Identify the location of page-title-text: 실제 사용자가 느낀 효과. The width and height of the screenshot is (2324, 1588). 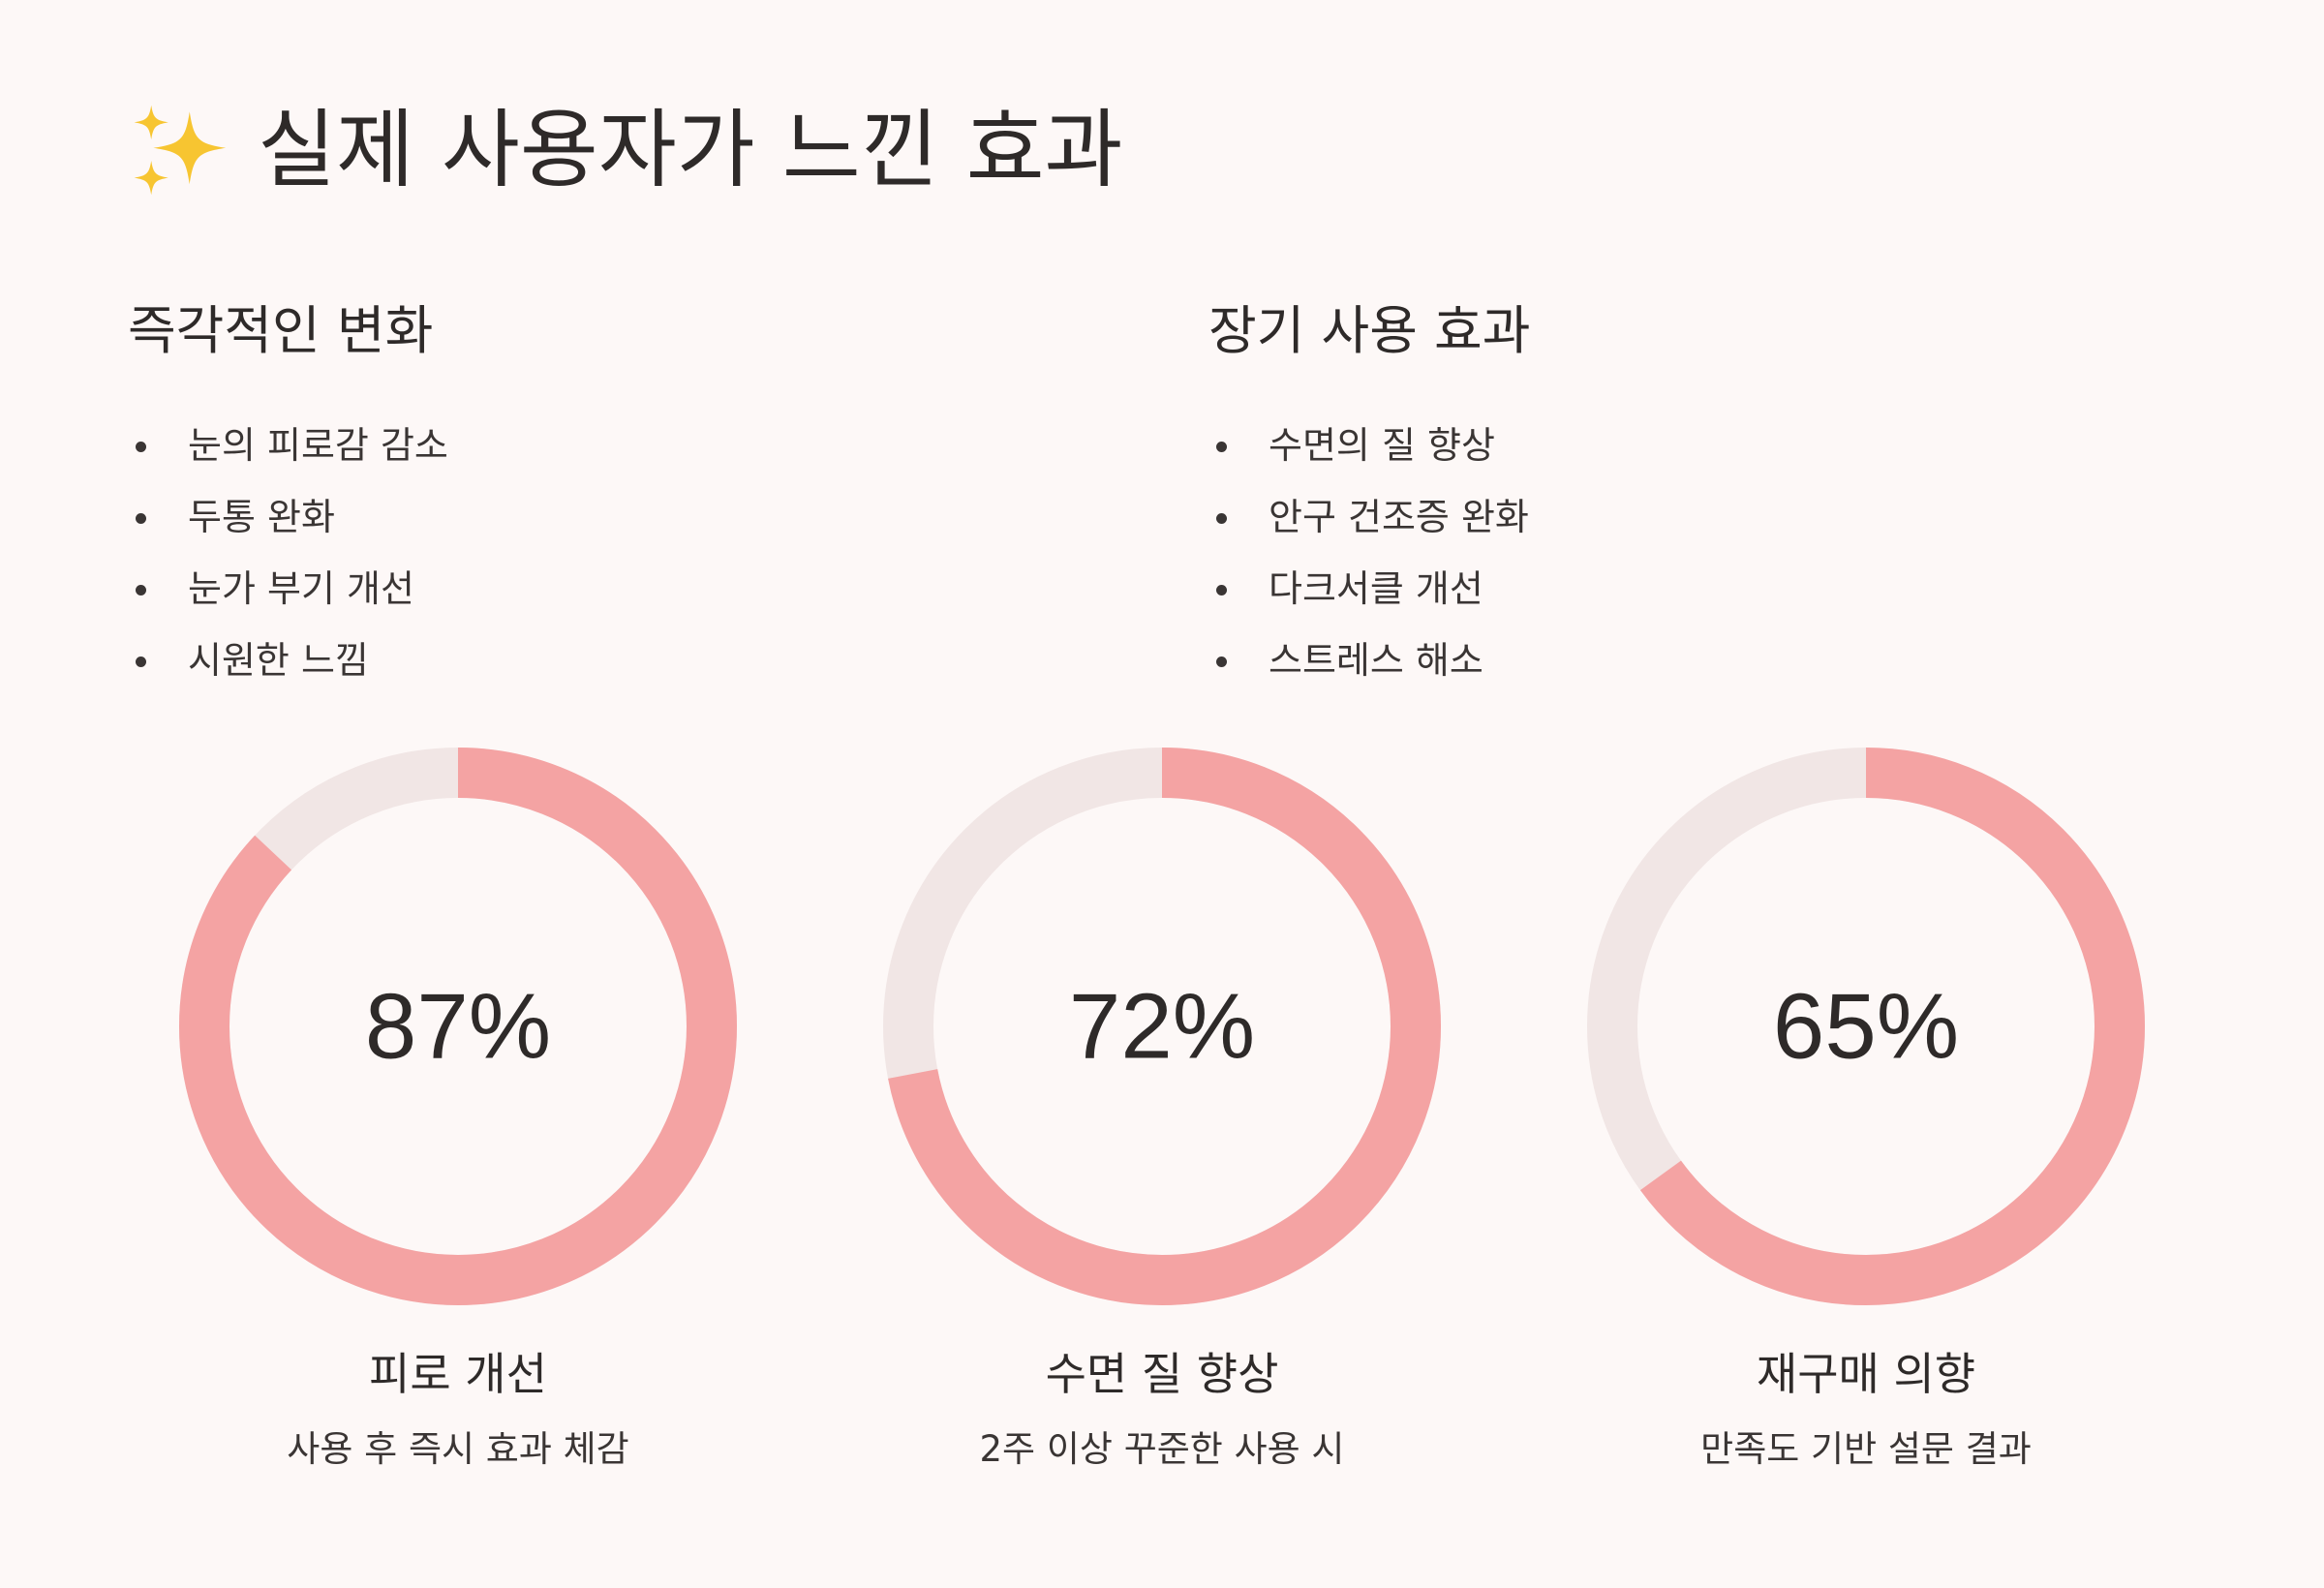
(691, 150).